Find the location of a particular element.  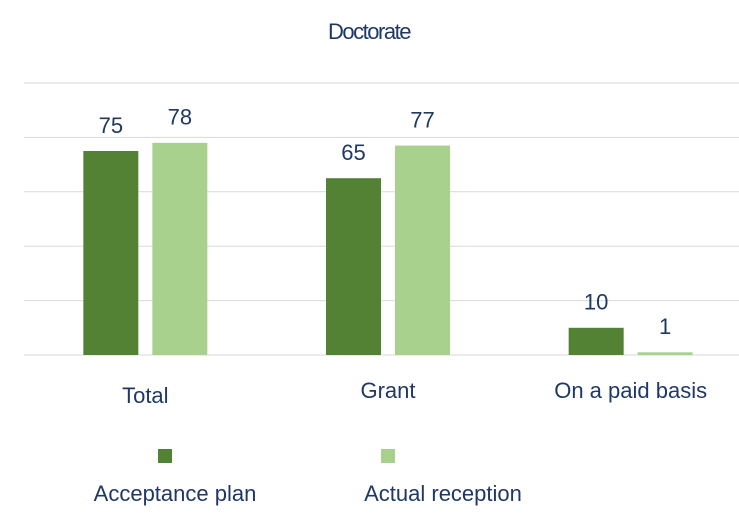

data-label: 65 is located at coordinates (353, 152).